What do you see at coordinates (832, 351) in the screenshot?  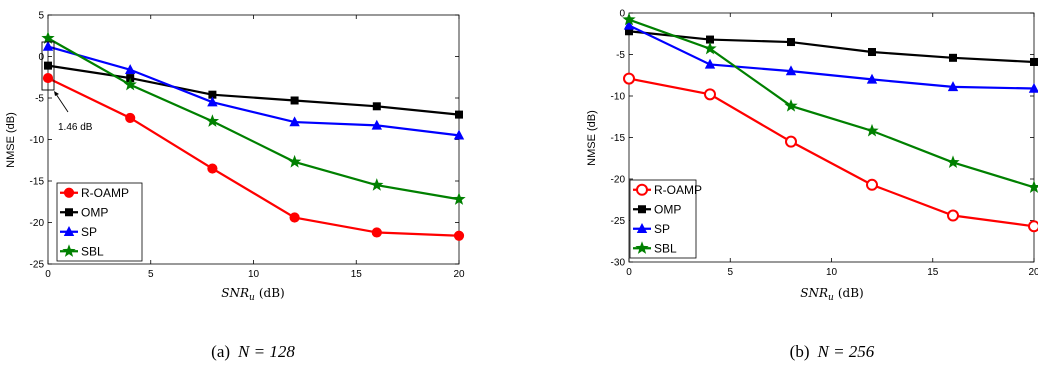 I see `caption-b: (b) N = 256` at bounding box center [832, 351].